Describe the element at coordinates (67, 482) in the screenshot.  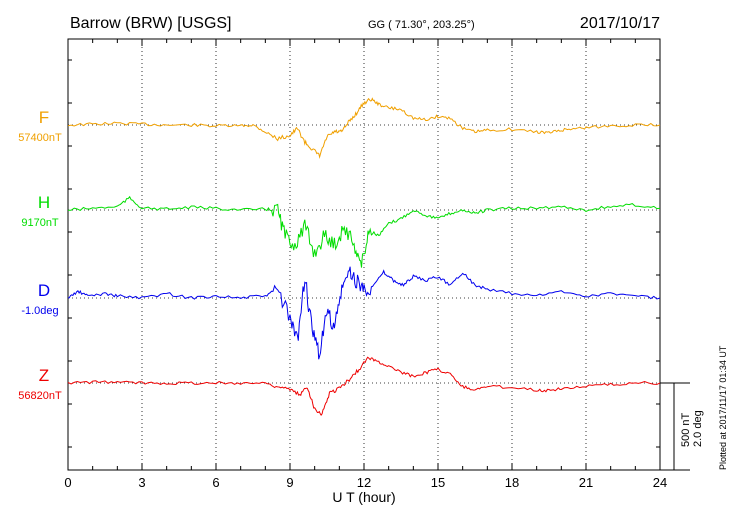
I see `x-tick-label: 0` at that location.